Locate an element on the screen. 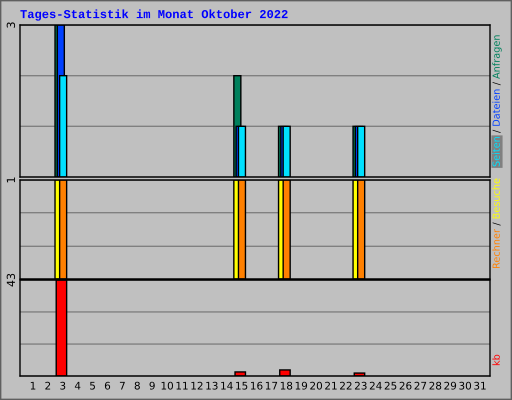 This screenshot has width=512, height=400. x-tick-label: 16 is located at coordinates (256, 386).